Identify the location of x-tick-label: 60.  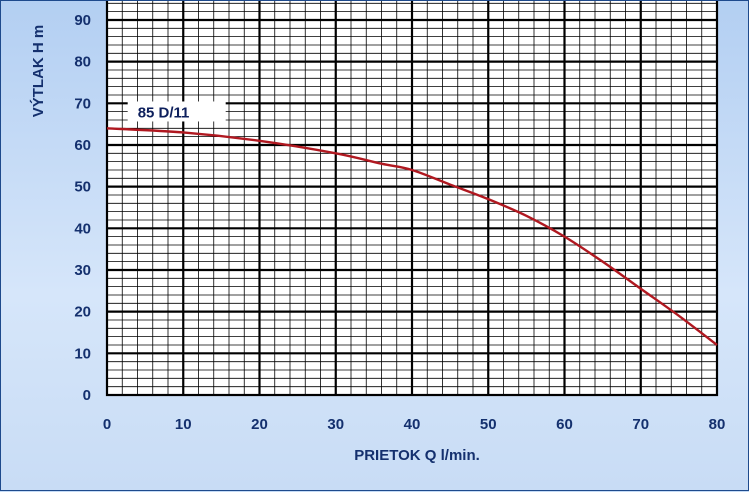
(564, 424).